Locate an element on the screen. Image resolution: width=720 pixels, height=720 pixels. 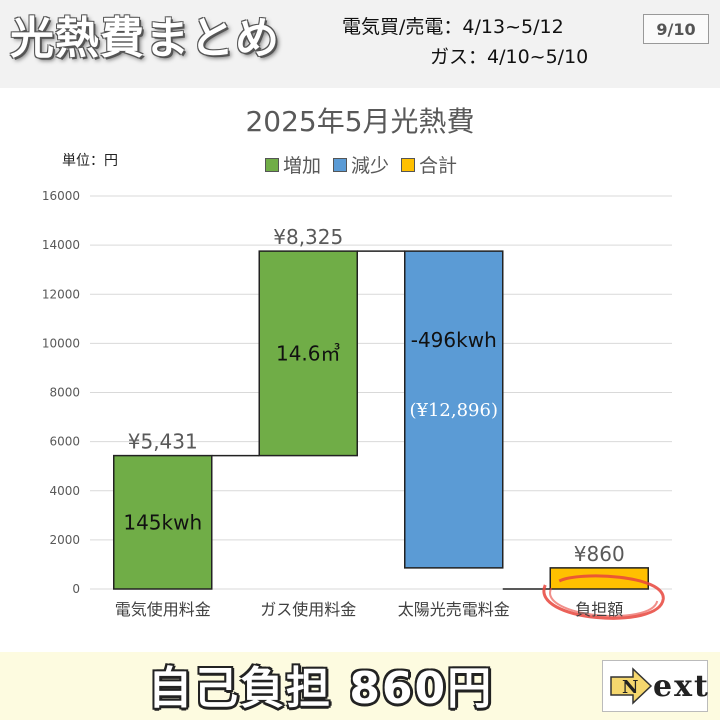
legend-swatch-total is located at coordinates (408, 164).